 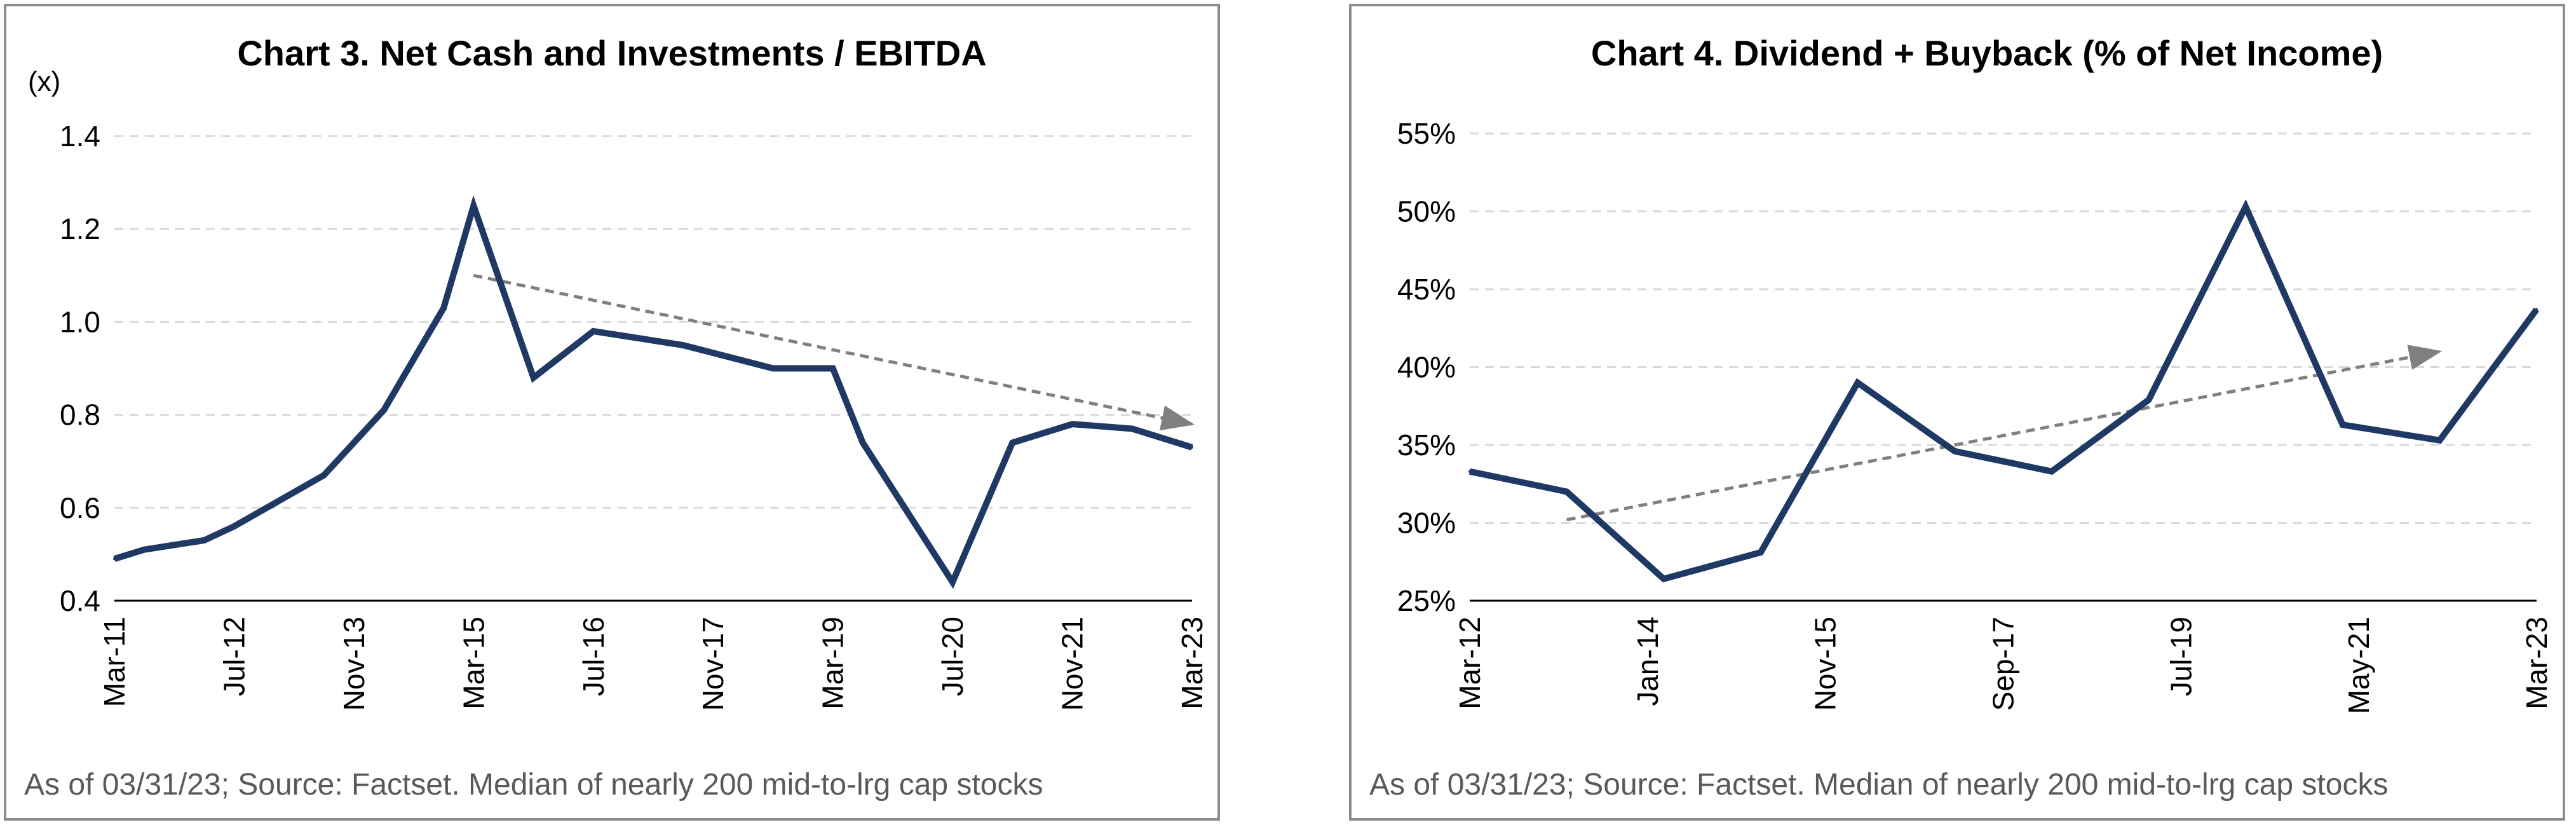 I want to click on y-tick-label: 35%, so click(x=1426, y=444).